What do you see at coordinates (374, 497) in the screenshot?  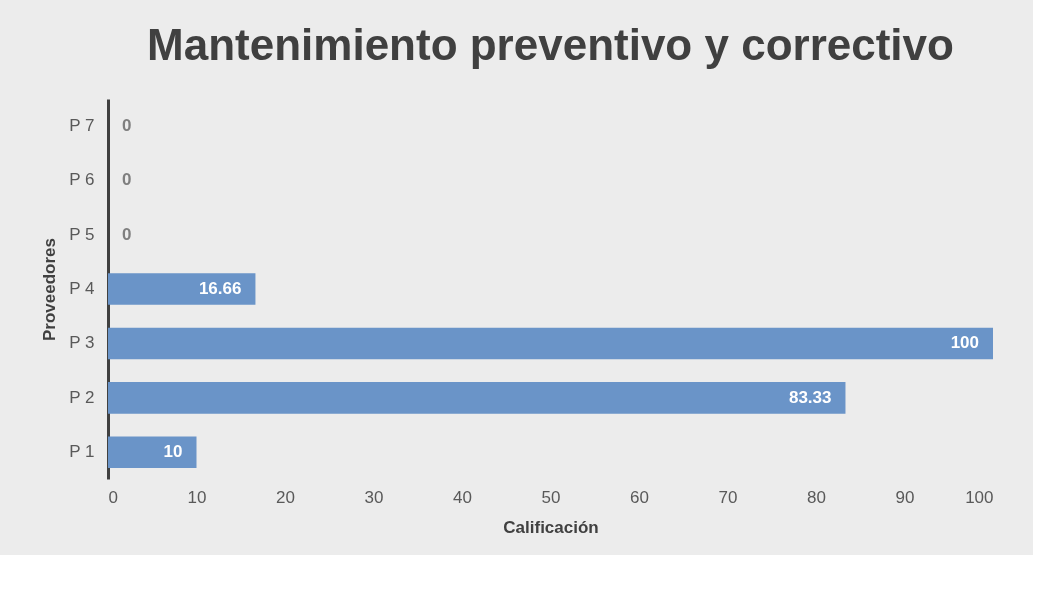 I see `x-tick-label: 30` at bounding box center [374, 497].